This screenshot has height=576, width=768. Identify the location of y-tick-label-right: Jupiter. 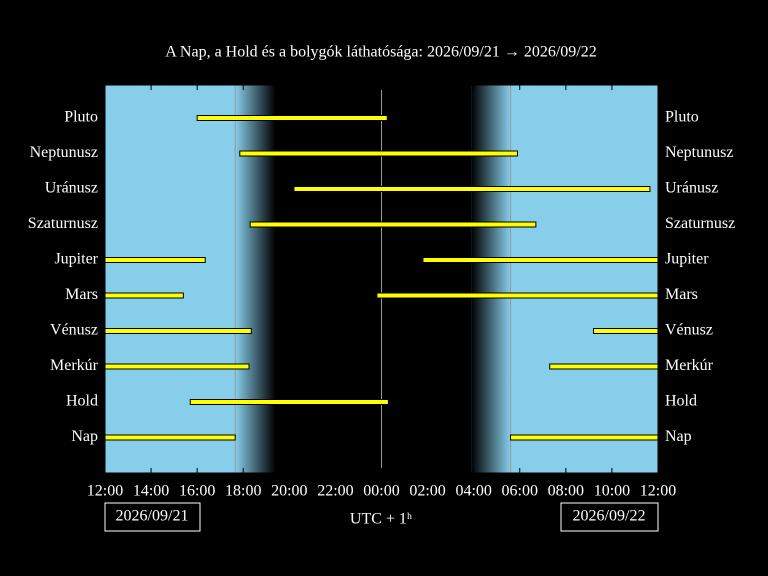
(687, 259).